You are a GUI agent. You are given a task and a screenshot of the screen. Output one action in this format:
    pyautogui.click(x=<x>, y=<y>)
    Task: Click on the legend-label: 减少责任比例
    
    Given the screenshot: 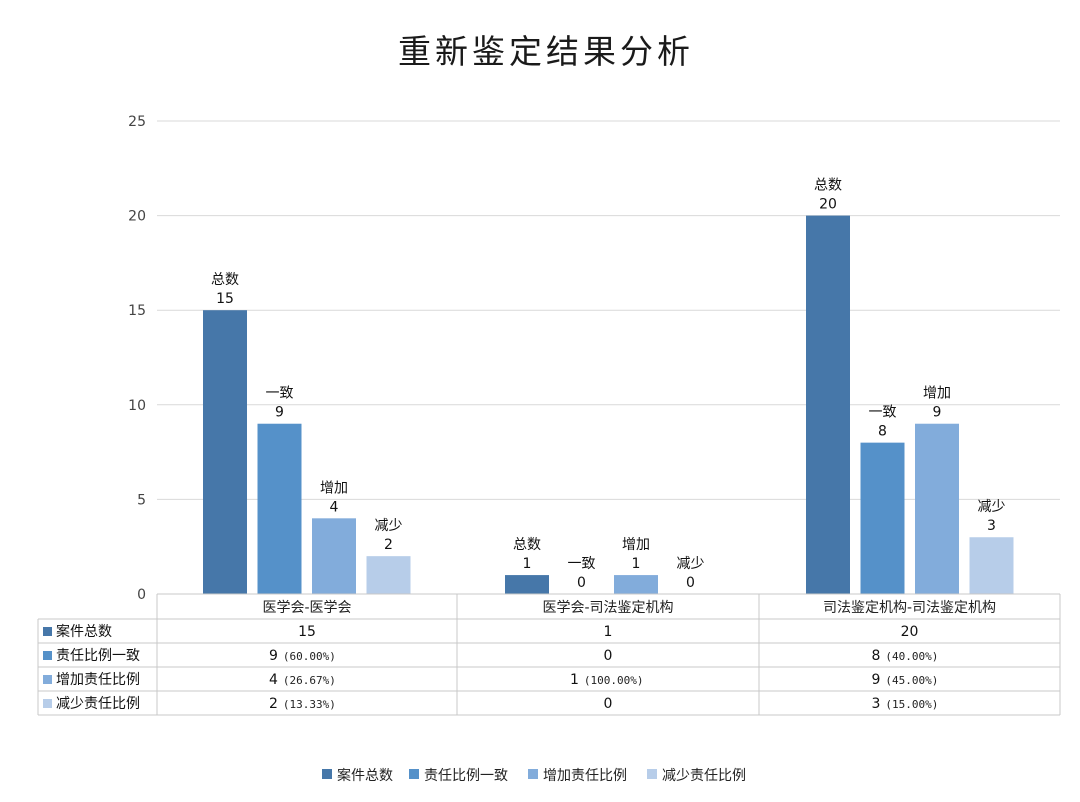 What is the action you would take?
    pyautogui.click(x=704, y=776)
    